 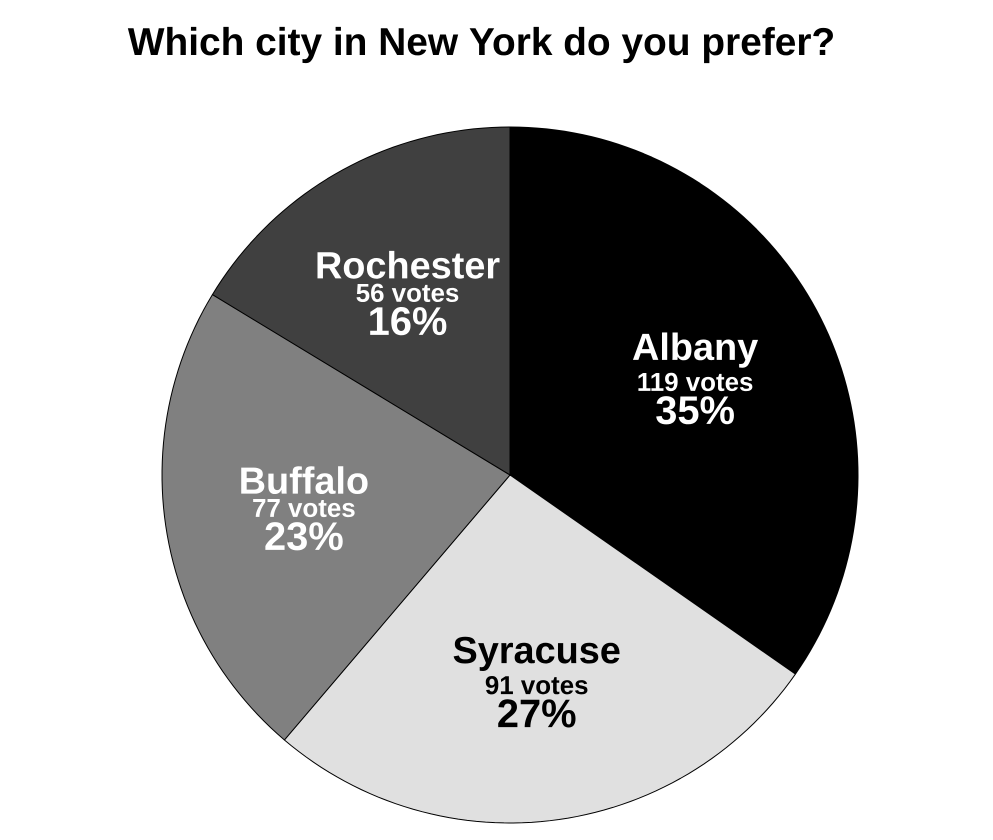 I want to click on text: 35%, so click(x=695, y=410).